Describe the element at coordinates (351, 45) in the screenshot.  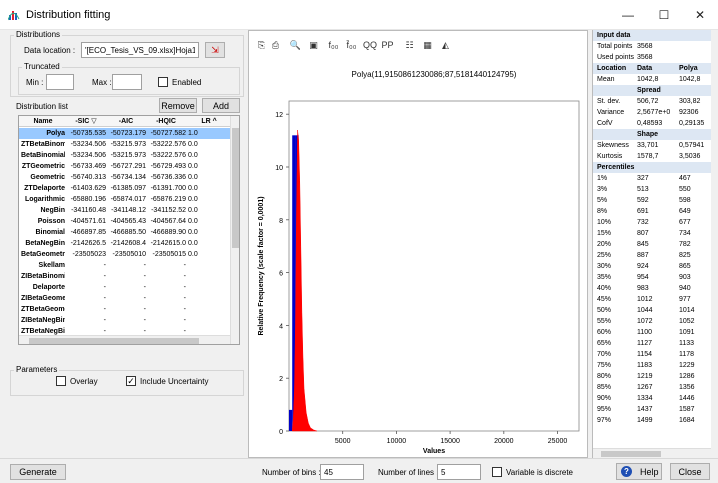
I see `f00-variant-icon: f̄₀₀` at that location.